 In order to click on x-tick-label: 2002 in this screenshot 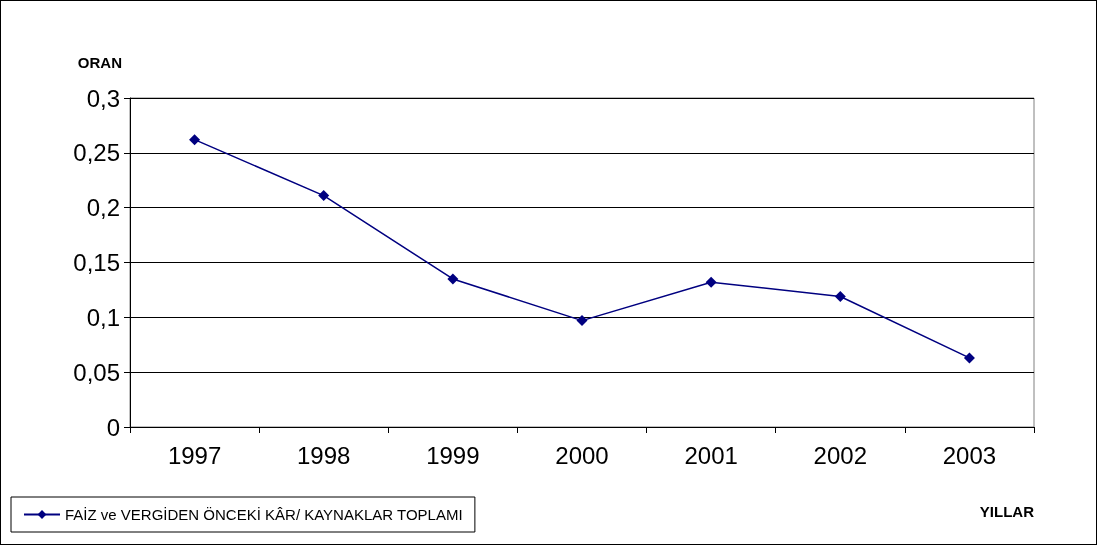, I will do `click(840, 455)`.